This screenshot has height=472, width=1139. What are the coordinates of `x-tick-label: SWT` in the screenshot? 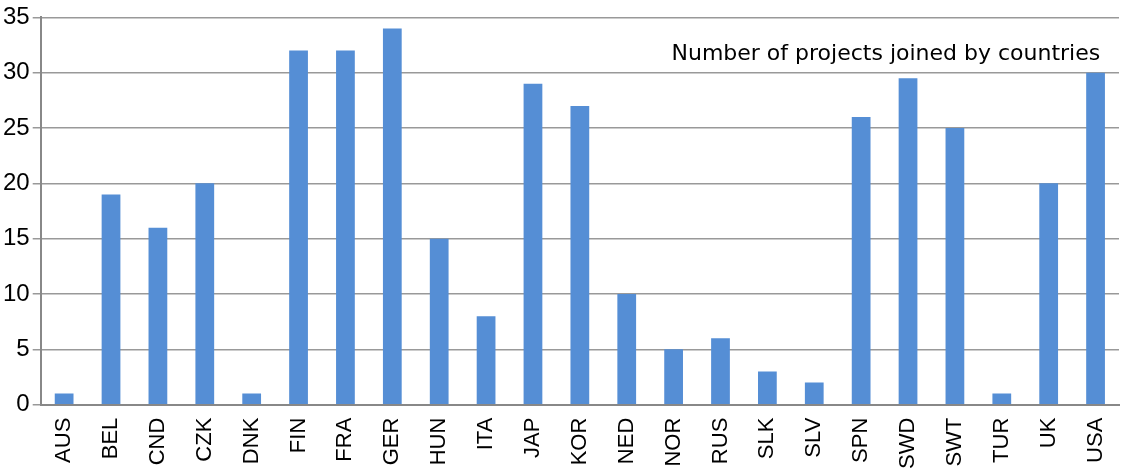 It's located at (953, 442).